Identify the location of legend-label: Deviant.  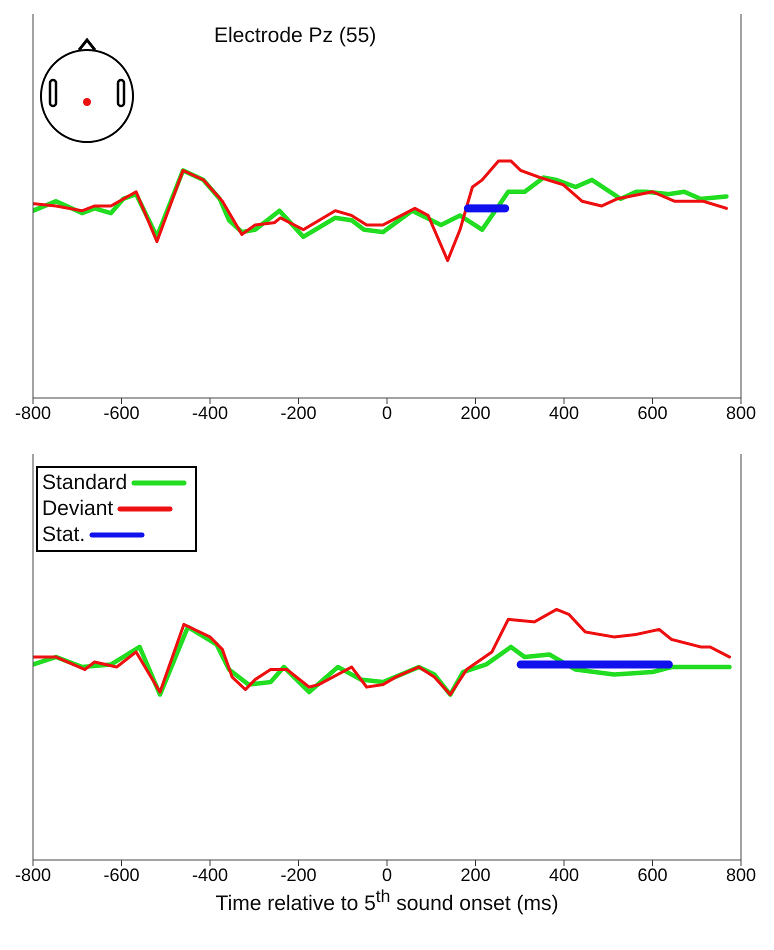
(78, 509).